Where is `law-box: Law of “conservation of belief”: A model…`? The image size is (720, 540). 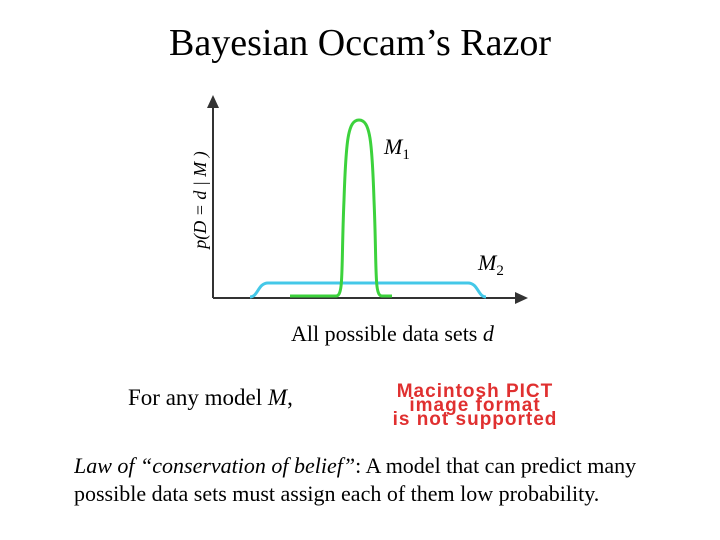 law-box: Law of “conservation of belief”: A model… is located at coordinates (389, 480).